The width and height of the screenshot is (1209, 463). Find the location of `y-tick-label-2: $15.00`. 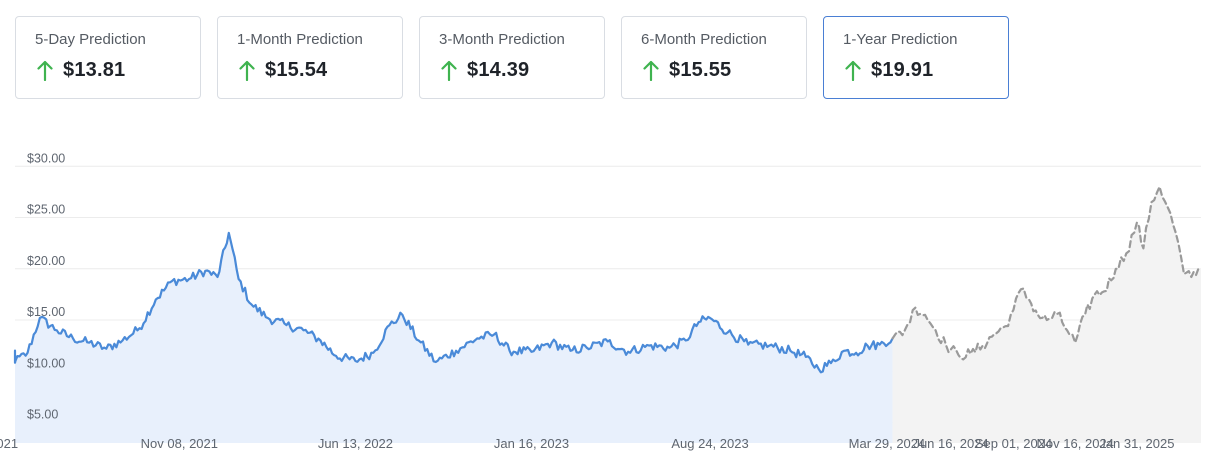

y-tick-label-2: $15.00 is located at coordinates (46, 312).